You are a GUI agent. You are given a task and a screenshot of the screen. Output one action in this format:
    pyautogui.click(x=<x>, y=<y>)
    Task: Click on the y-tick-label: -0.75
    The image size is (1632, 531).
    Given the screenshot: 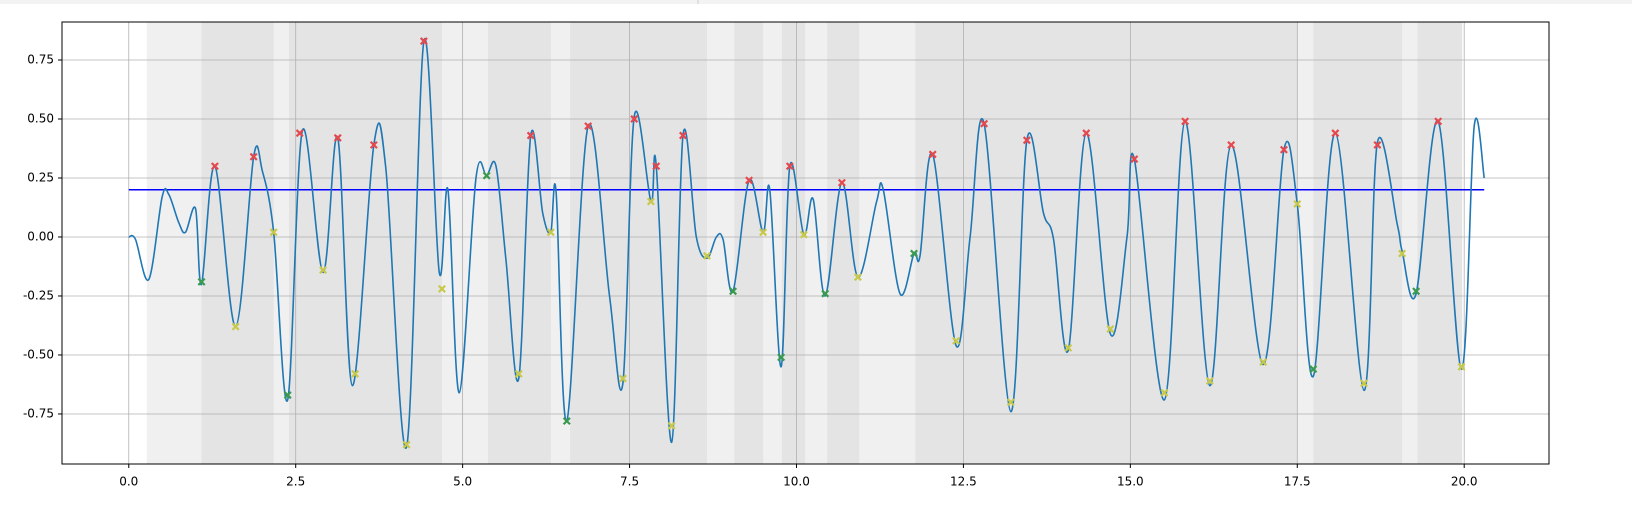 What is the action you would take?
    pyautogui.click(x=38, y=413)
    